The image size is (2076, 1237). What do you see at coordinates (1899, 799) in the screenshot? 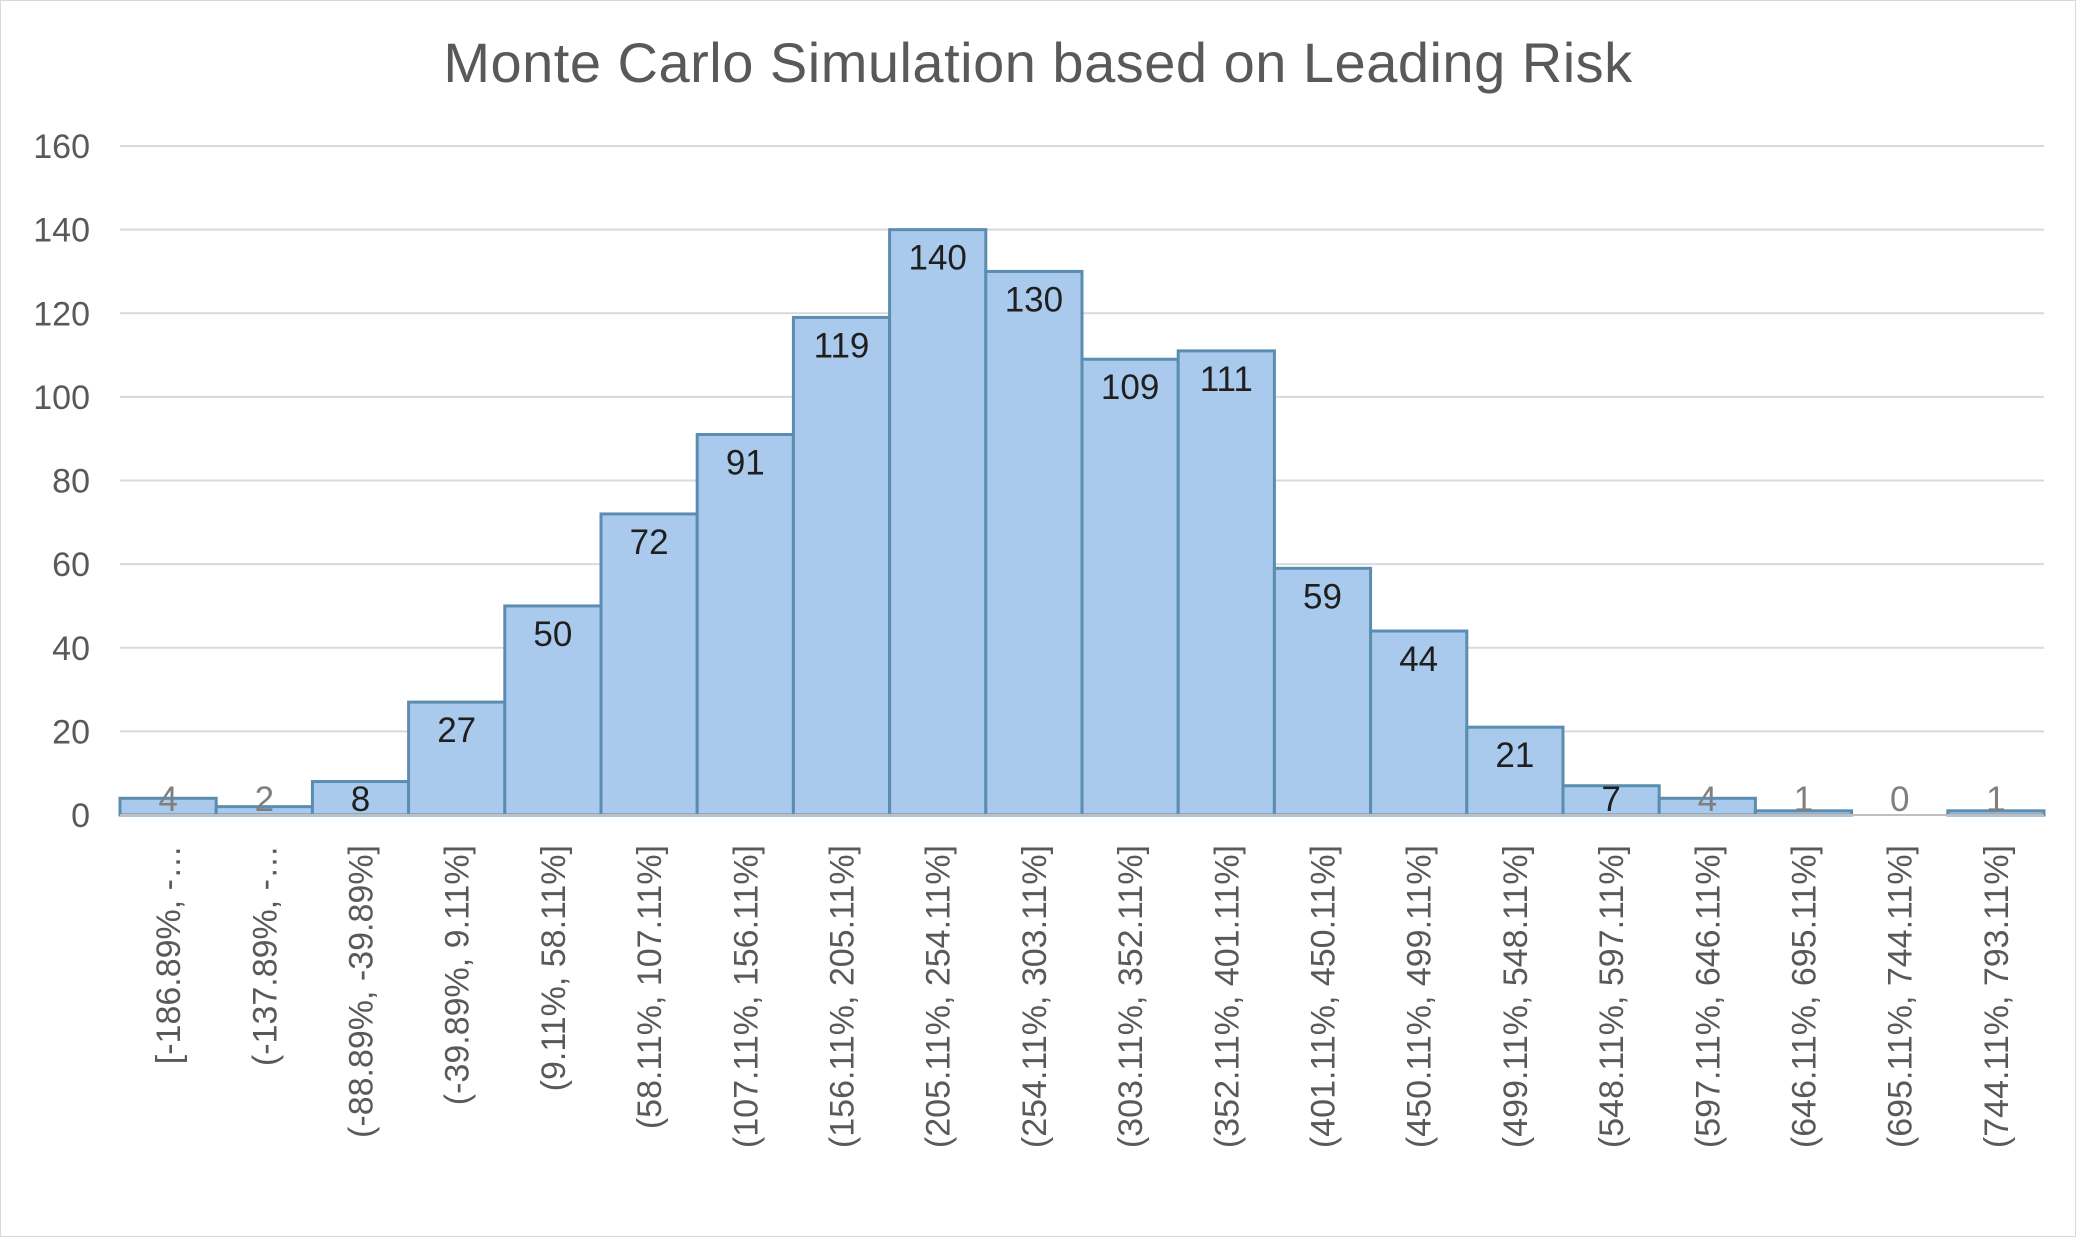
I see `data-label: 0` at bounding box center [1899, 799].